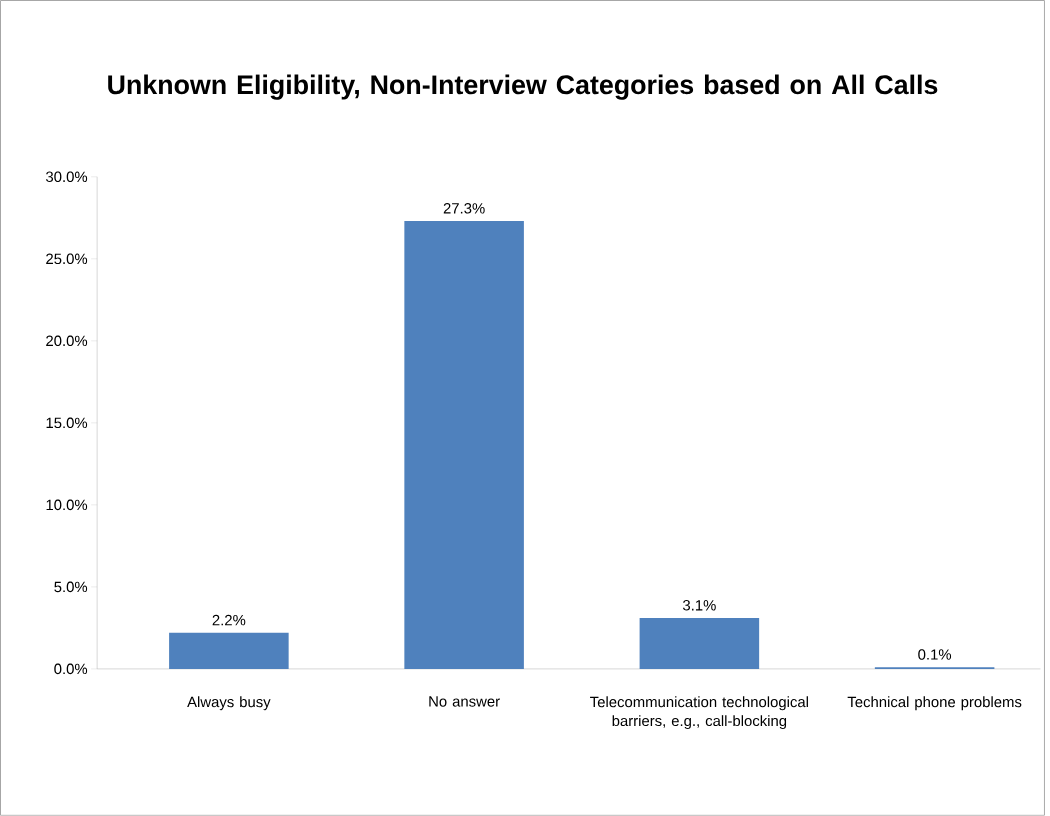  I want to click on data-label: 0.1%, so click(935, 654).